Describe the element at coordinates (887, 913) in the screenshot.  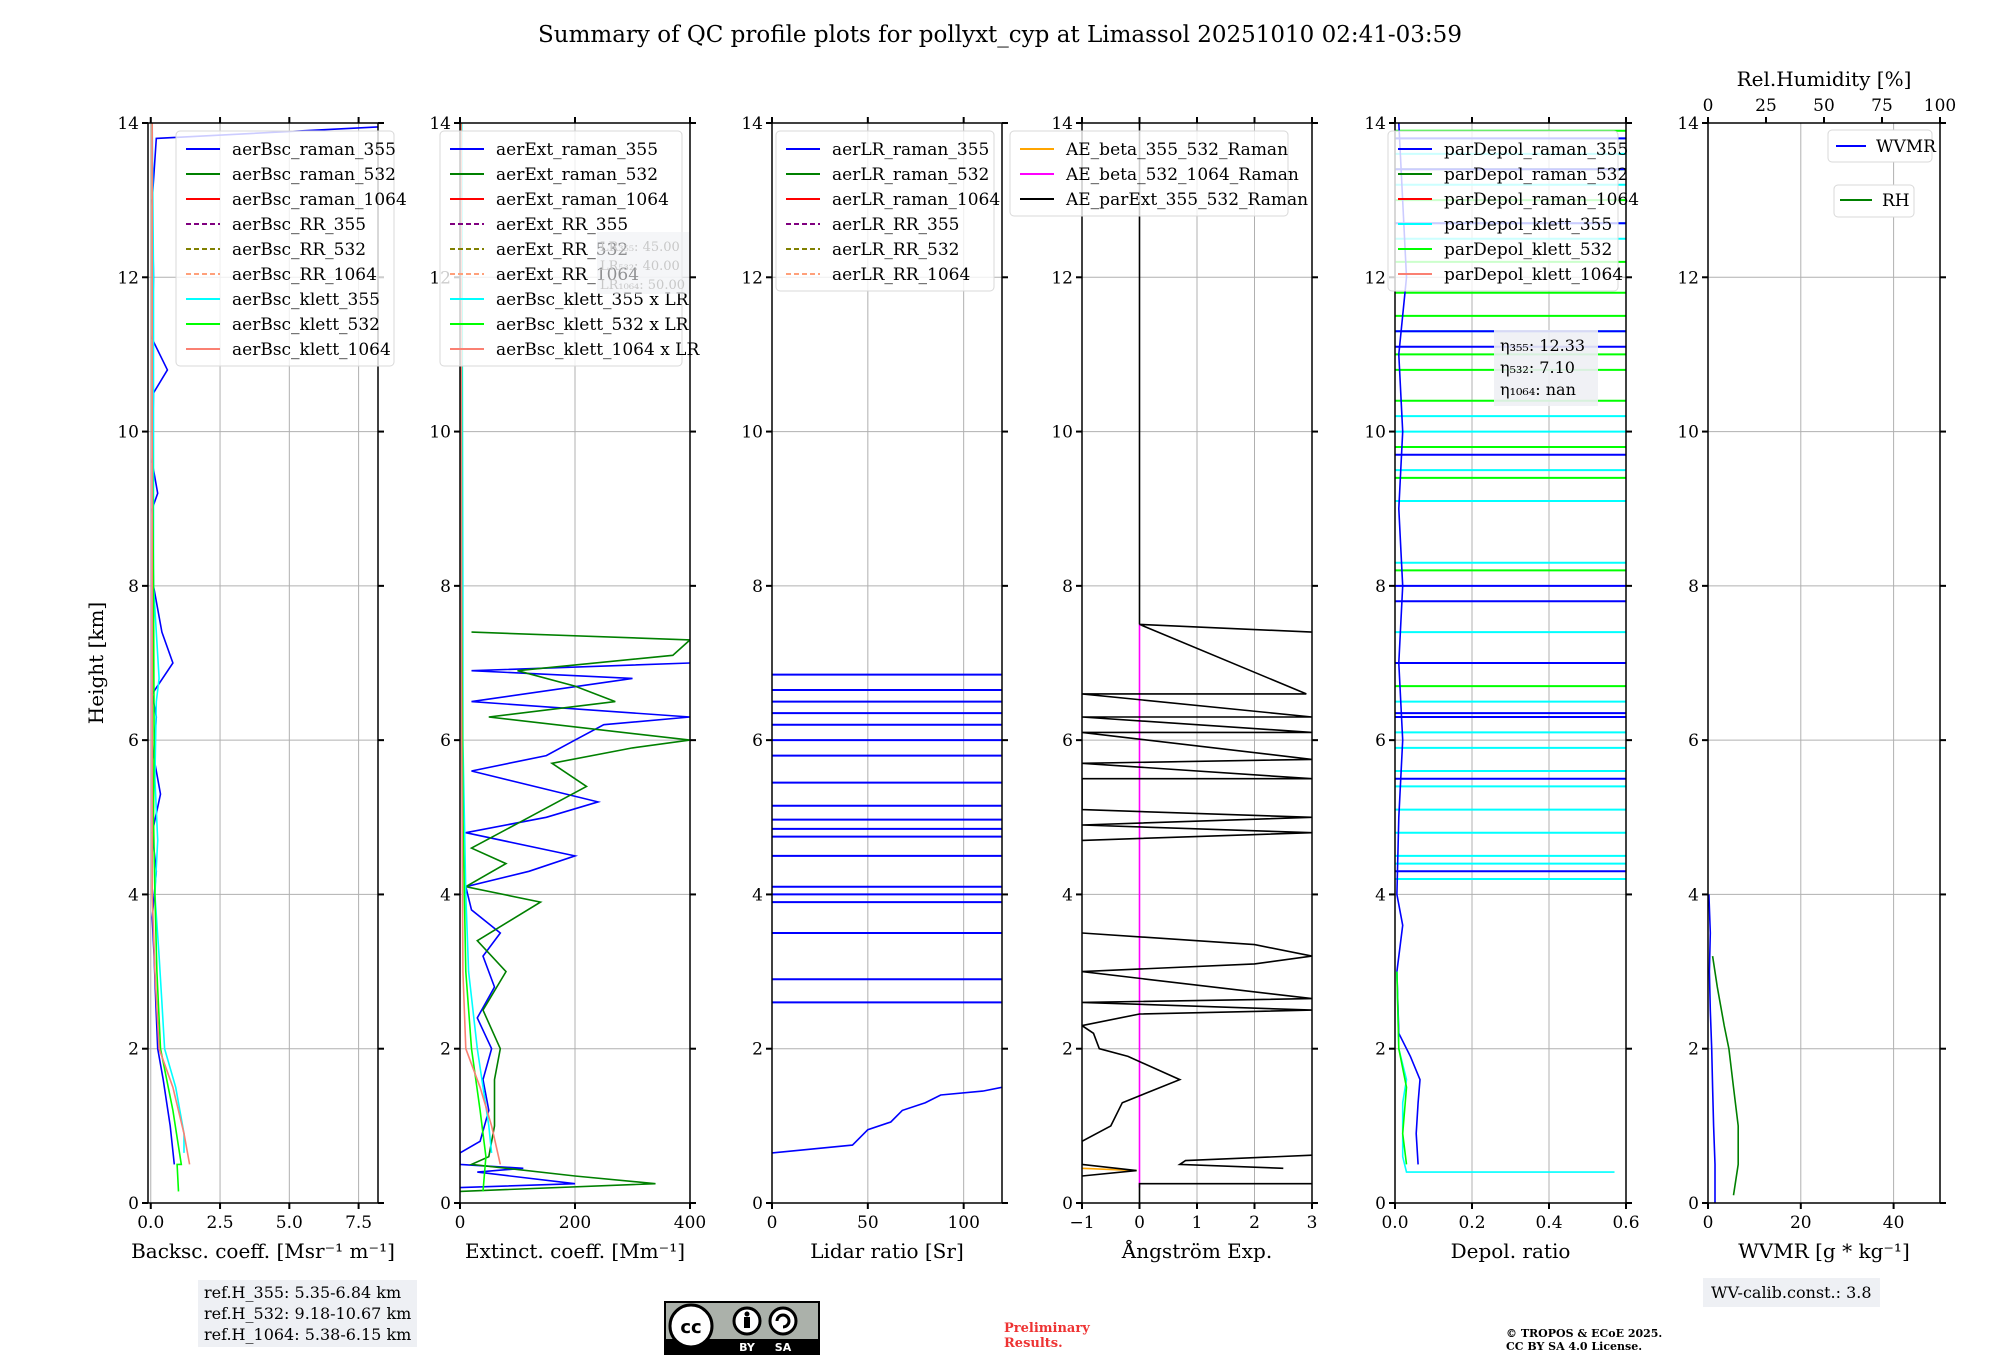
I see `plot-area-lidar_ratio` at that location.